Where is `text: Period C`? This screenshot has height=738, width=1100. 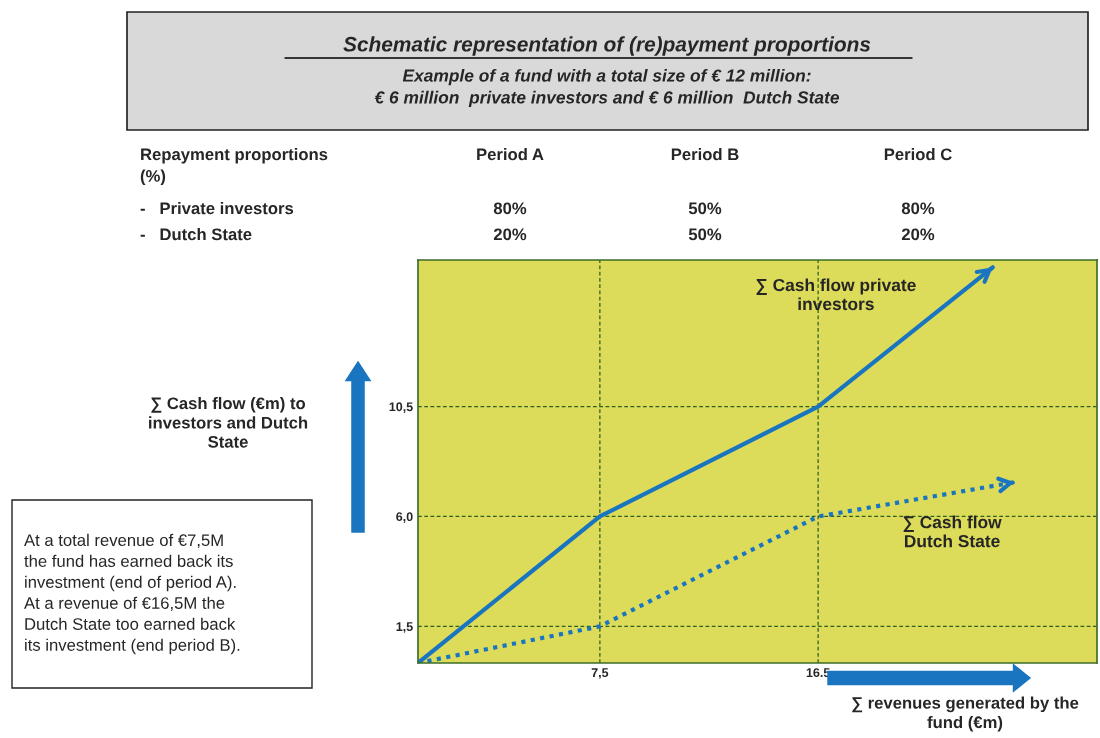 text: Period C is located at coordinates (918, 154).